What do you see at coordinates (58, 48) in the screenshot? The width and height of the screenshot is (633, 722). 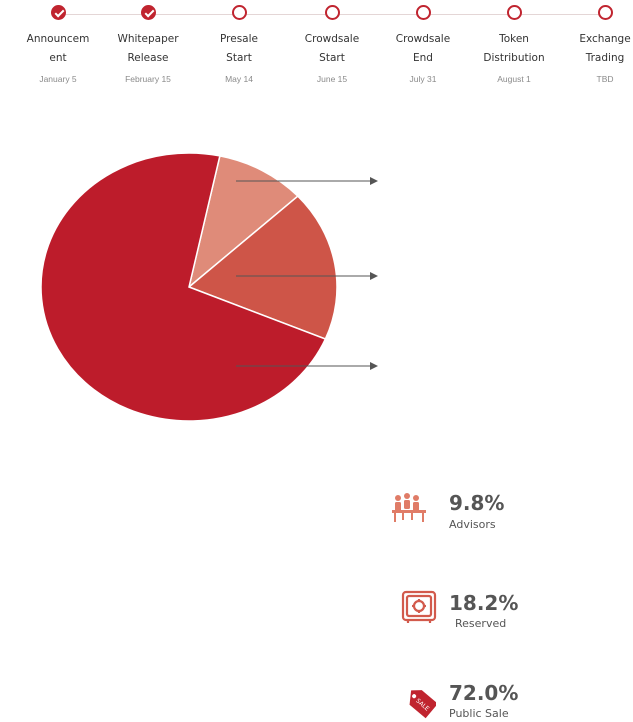 I see `step-label: Announcement` at bounding box center [58, 48].